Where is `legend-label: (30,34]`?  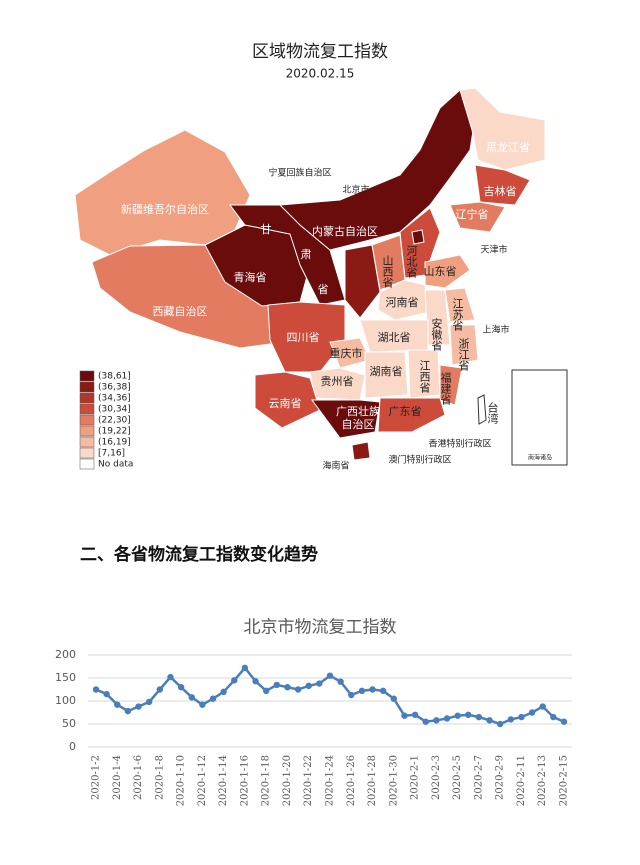
legend-label: (30,34] is located at coordinates (114, 410).